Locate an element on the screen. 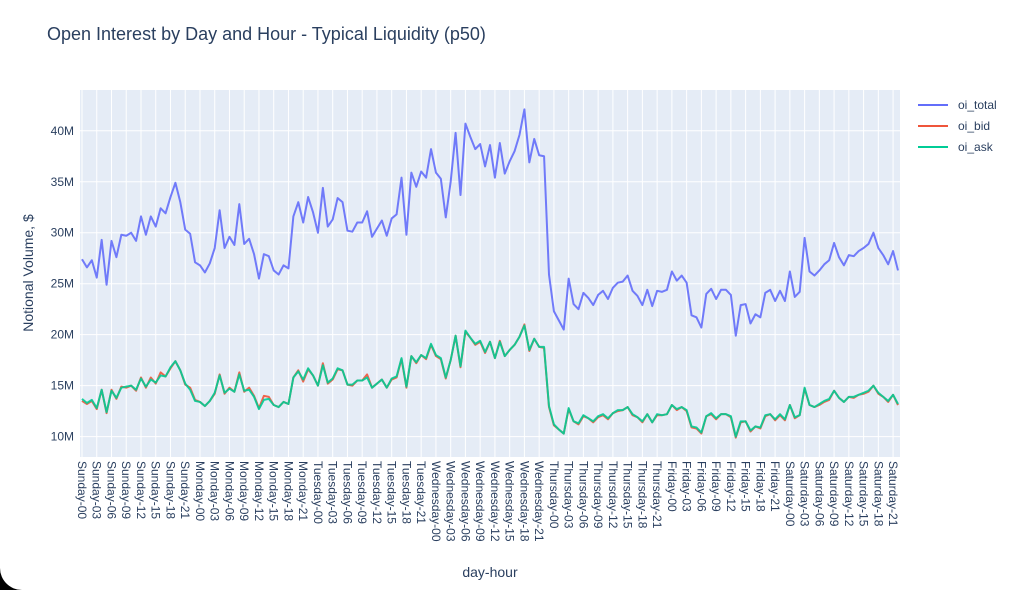 This screenshot has width=1010, height=590. x-tick-label: Wednesday-06 is located at coordinates (465, 501).